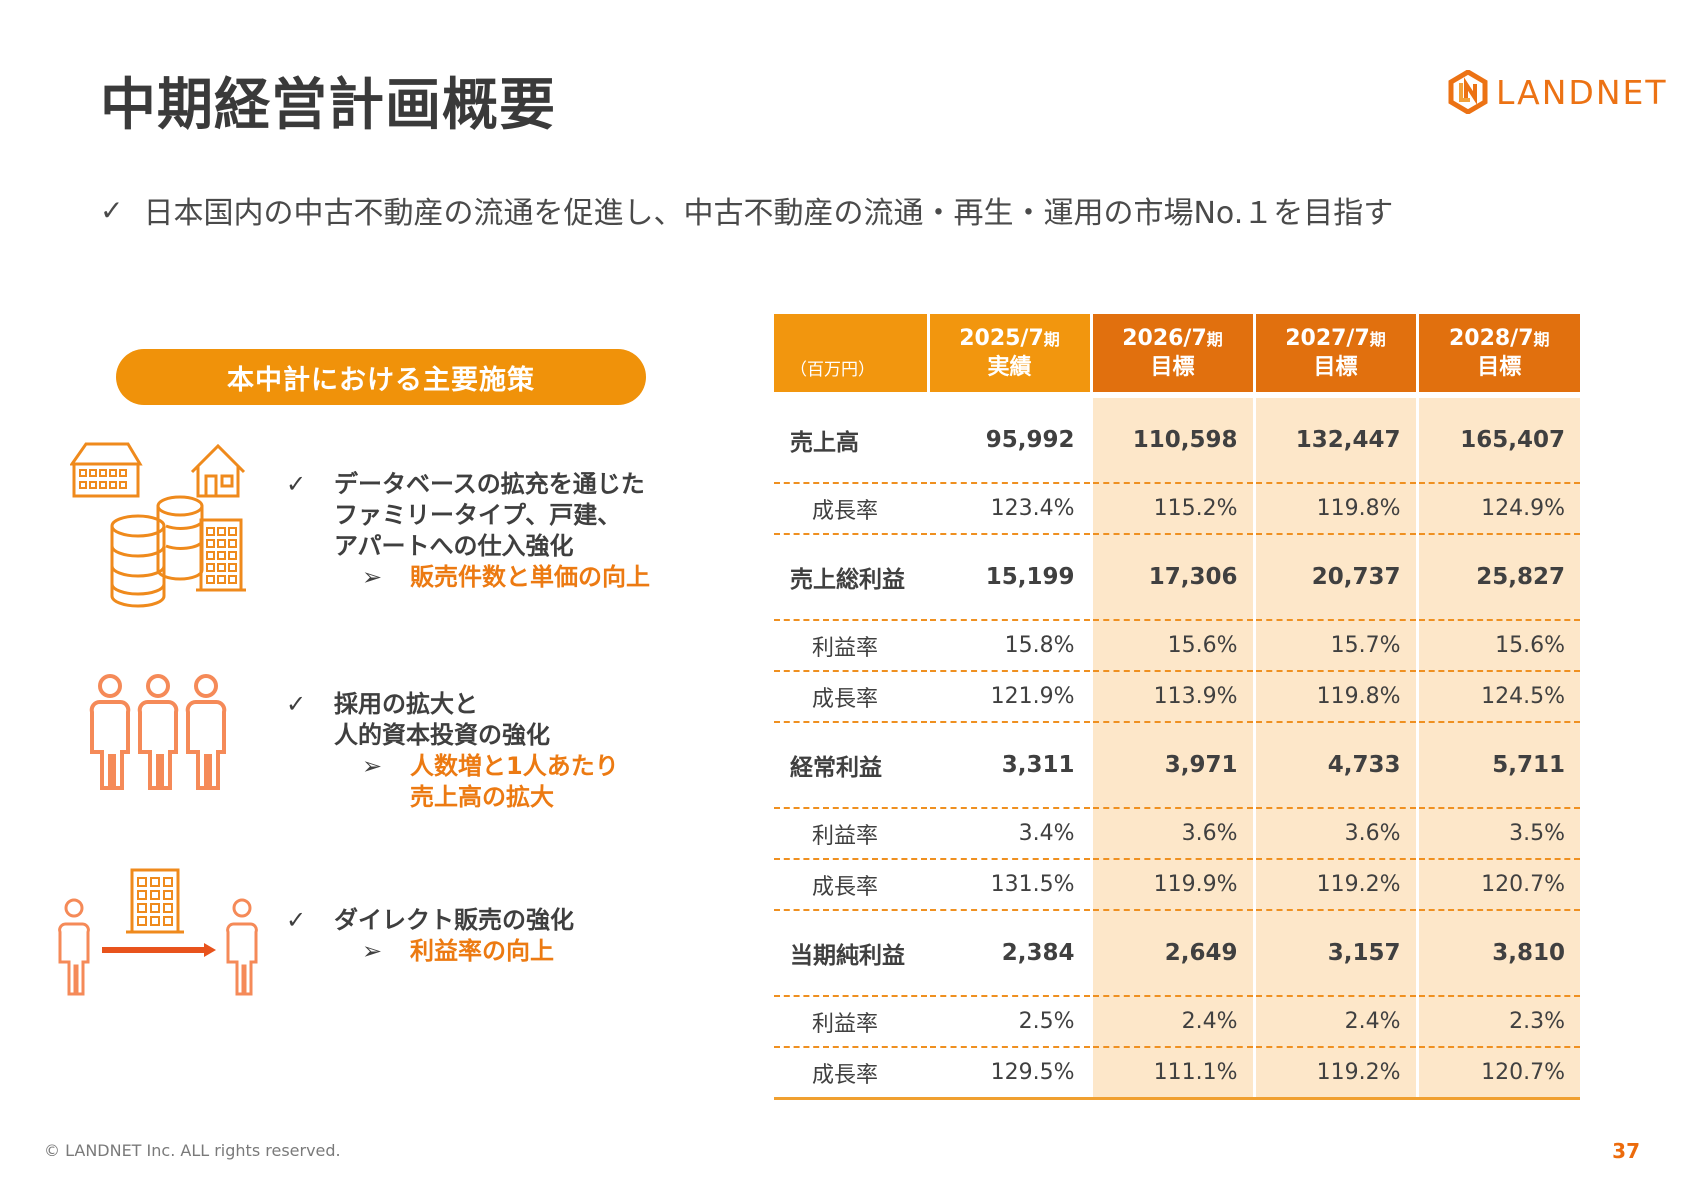  What do you see at coordinates (1327, 338) in the screenshot?
I see `column-period: 2027/7` at bounding box center [1327, 338].